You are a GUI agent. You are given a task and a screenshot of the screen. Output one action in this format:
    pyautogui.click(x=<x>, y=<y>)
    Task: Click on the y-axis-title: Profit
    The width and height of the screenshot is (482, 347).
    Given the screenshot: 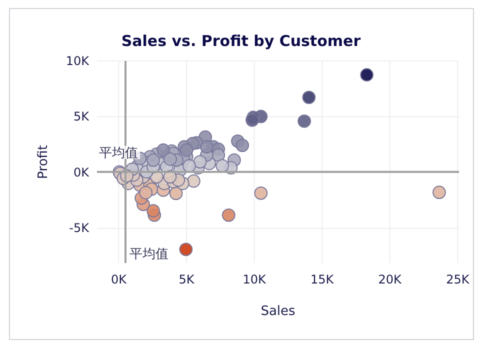 What is the action you would take?
    pyautogui.click(x=43, y=162)
    